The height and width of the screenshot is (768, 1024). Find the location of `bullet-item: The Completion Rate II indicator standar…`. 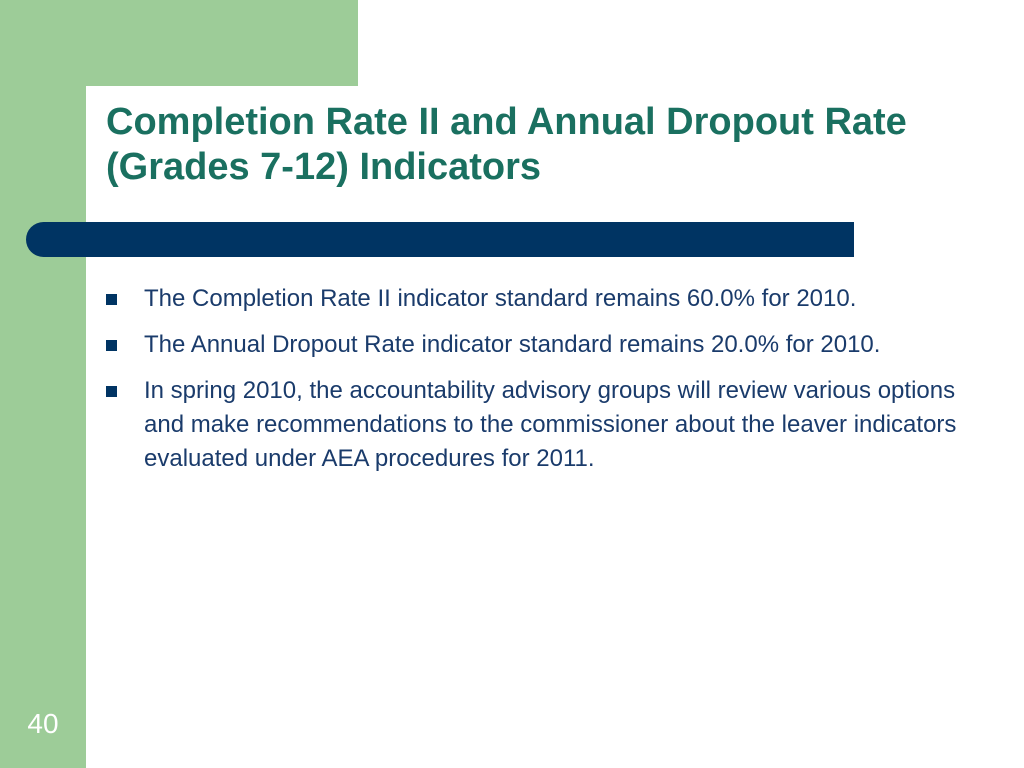

bullet-item: The Completion Rate II indicator standar… is located at coordinates (546, 299).